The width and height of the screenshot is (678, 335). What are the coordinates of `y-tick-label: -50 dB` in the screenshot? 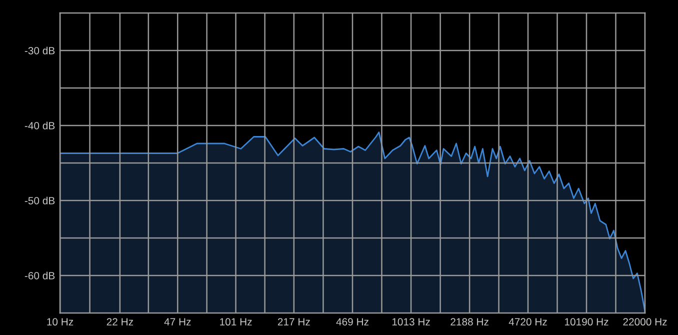 It's located at (39, 200).